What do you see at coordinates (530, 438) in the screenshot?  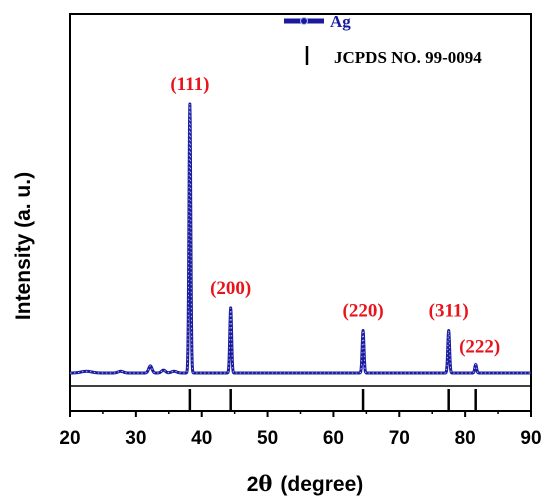 I see `x-tick-label-7: 90` at bounding box center [530, 438].